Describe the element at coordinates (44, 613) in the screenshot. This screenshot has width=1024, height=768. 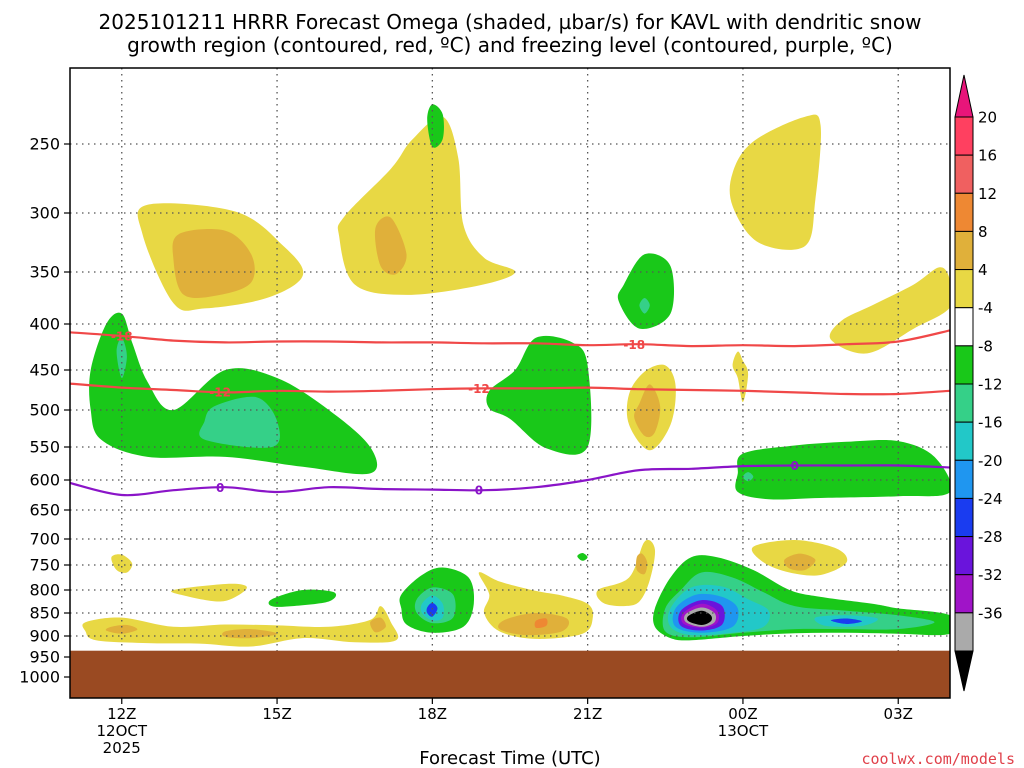
I see `y-tick-label: 850` at that location.